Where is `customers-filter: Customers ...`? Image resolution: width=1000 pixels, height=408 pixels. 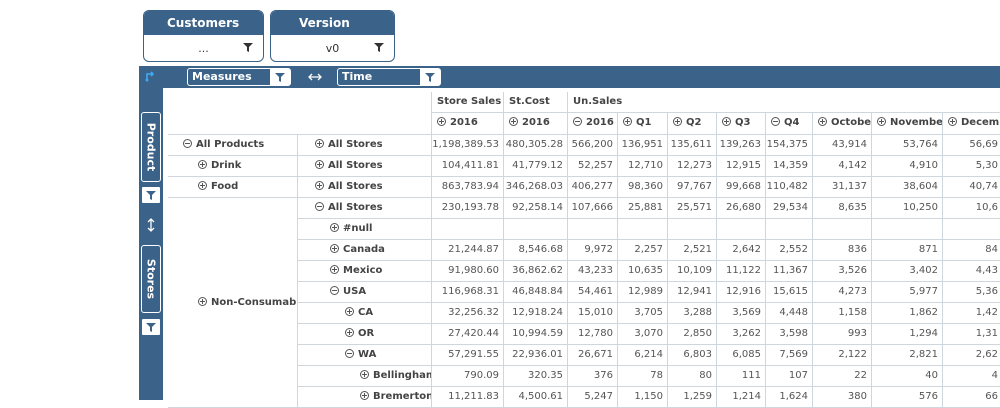
customers-filter: Customers ... is located at coordinates (203, 36).